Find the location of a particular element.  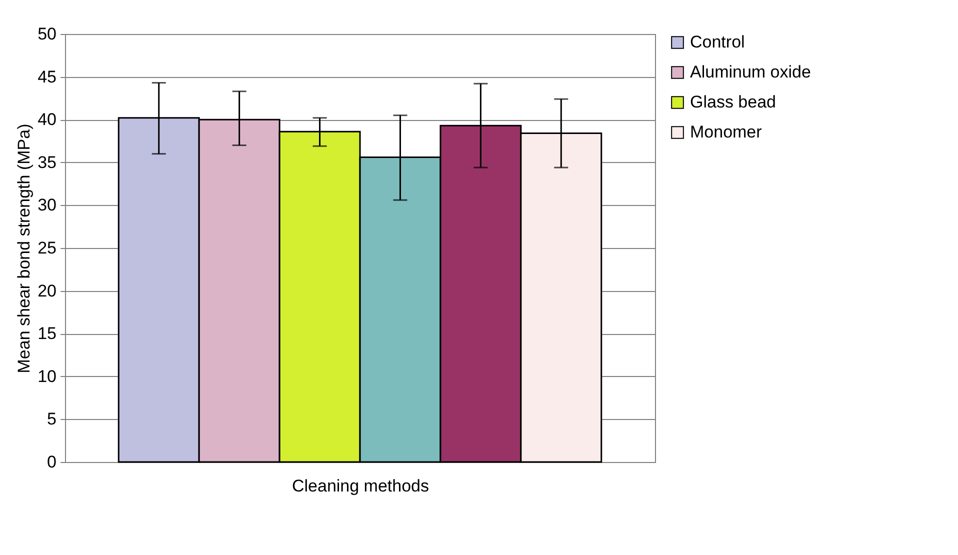

y-tick-label: 15 is located at coordinates (47, 334).